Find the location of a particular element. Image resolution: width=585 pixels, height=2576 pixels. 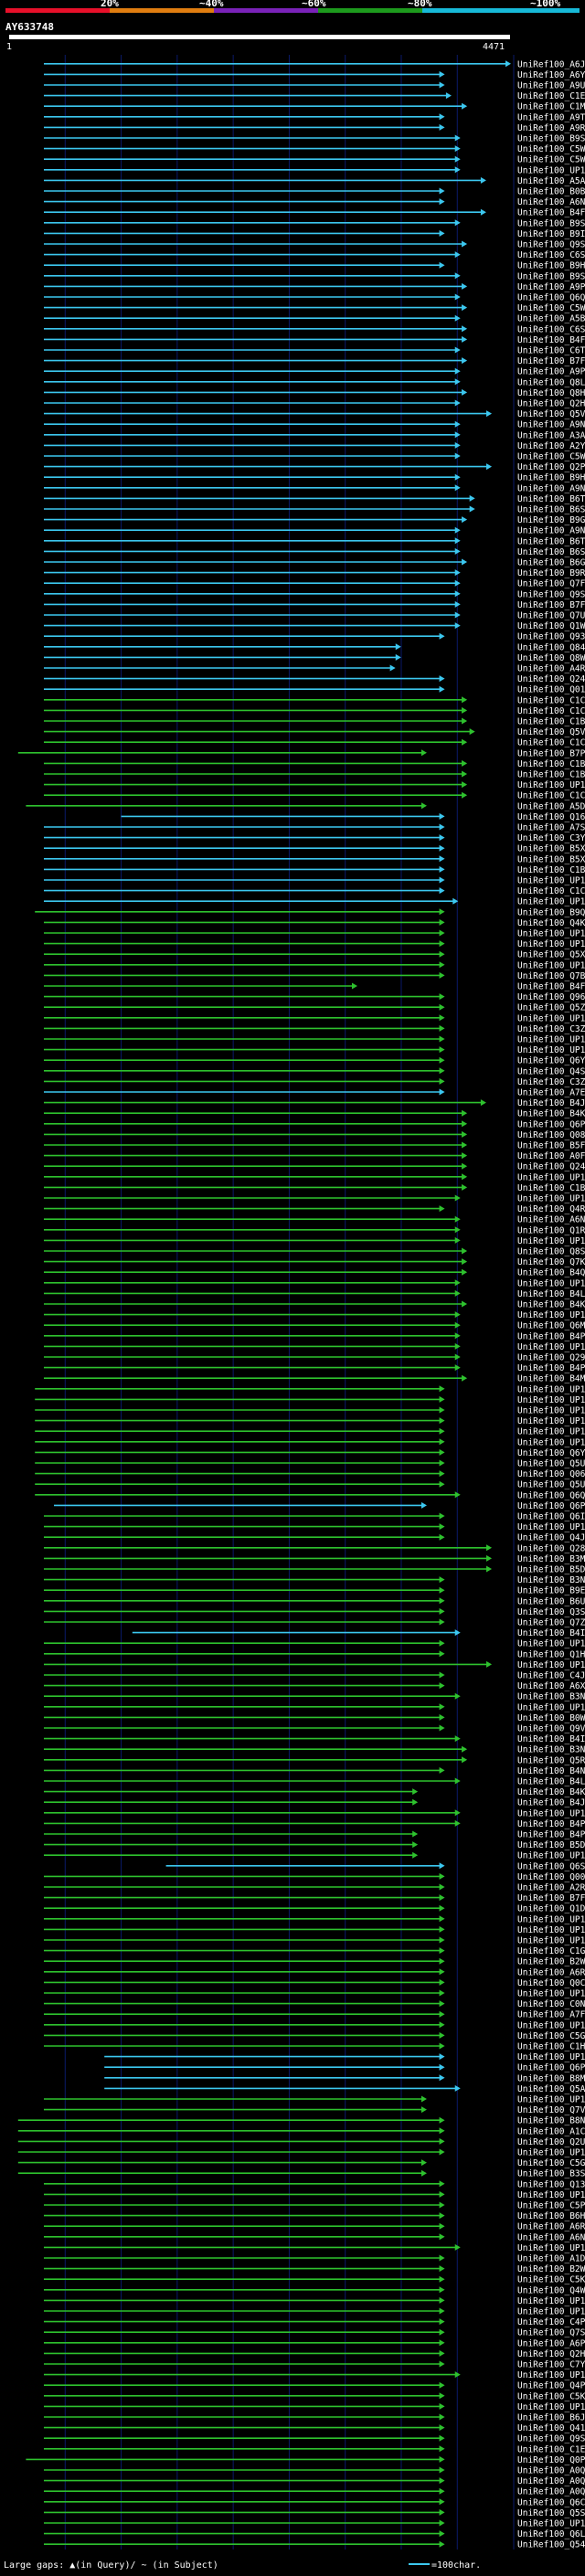

hit-label: UniRef100_B9GI58 is located at coordinates (551, 520).